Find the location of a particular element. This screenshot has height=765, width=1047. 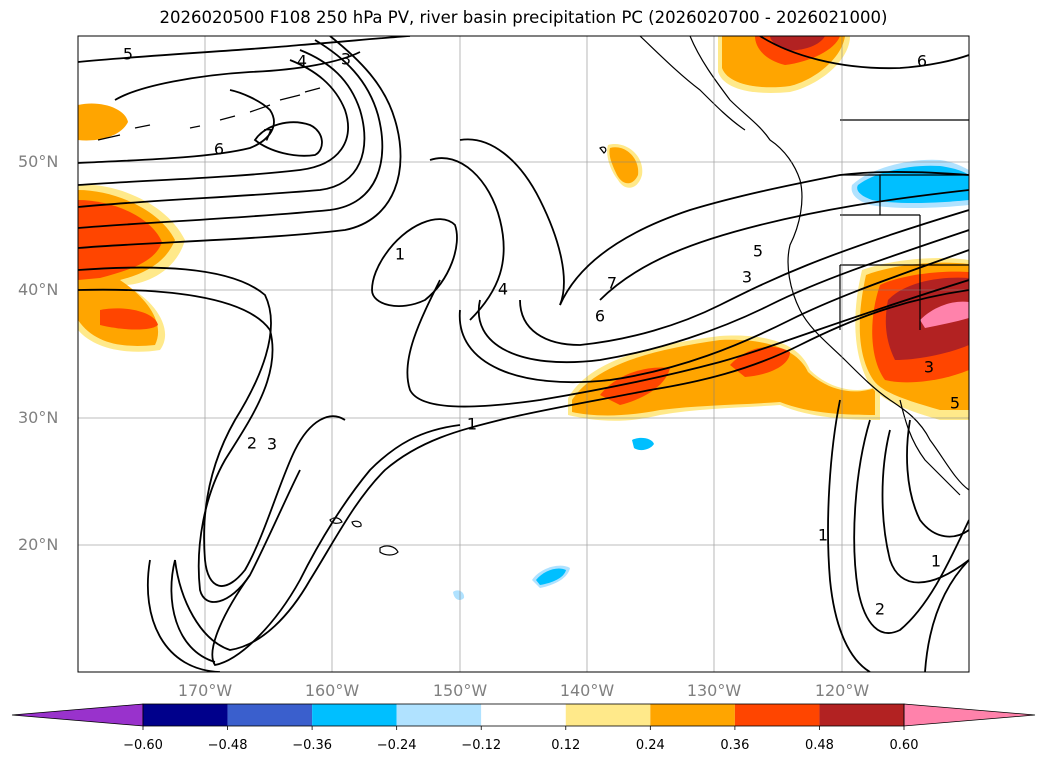

lat-label-40n: 40°N is located at coordinates (38, 289).